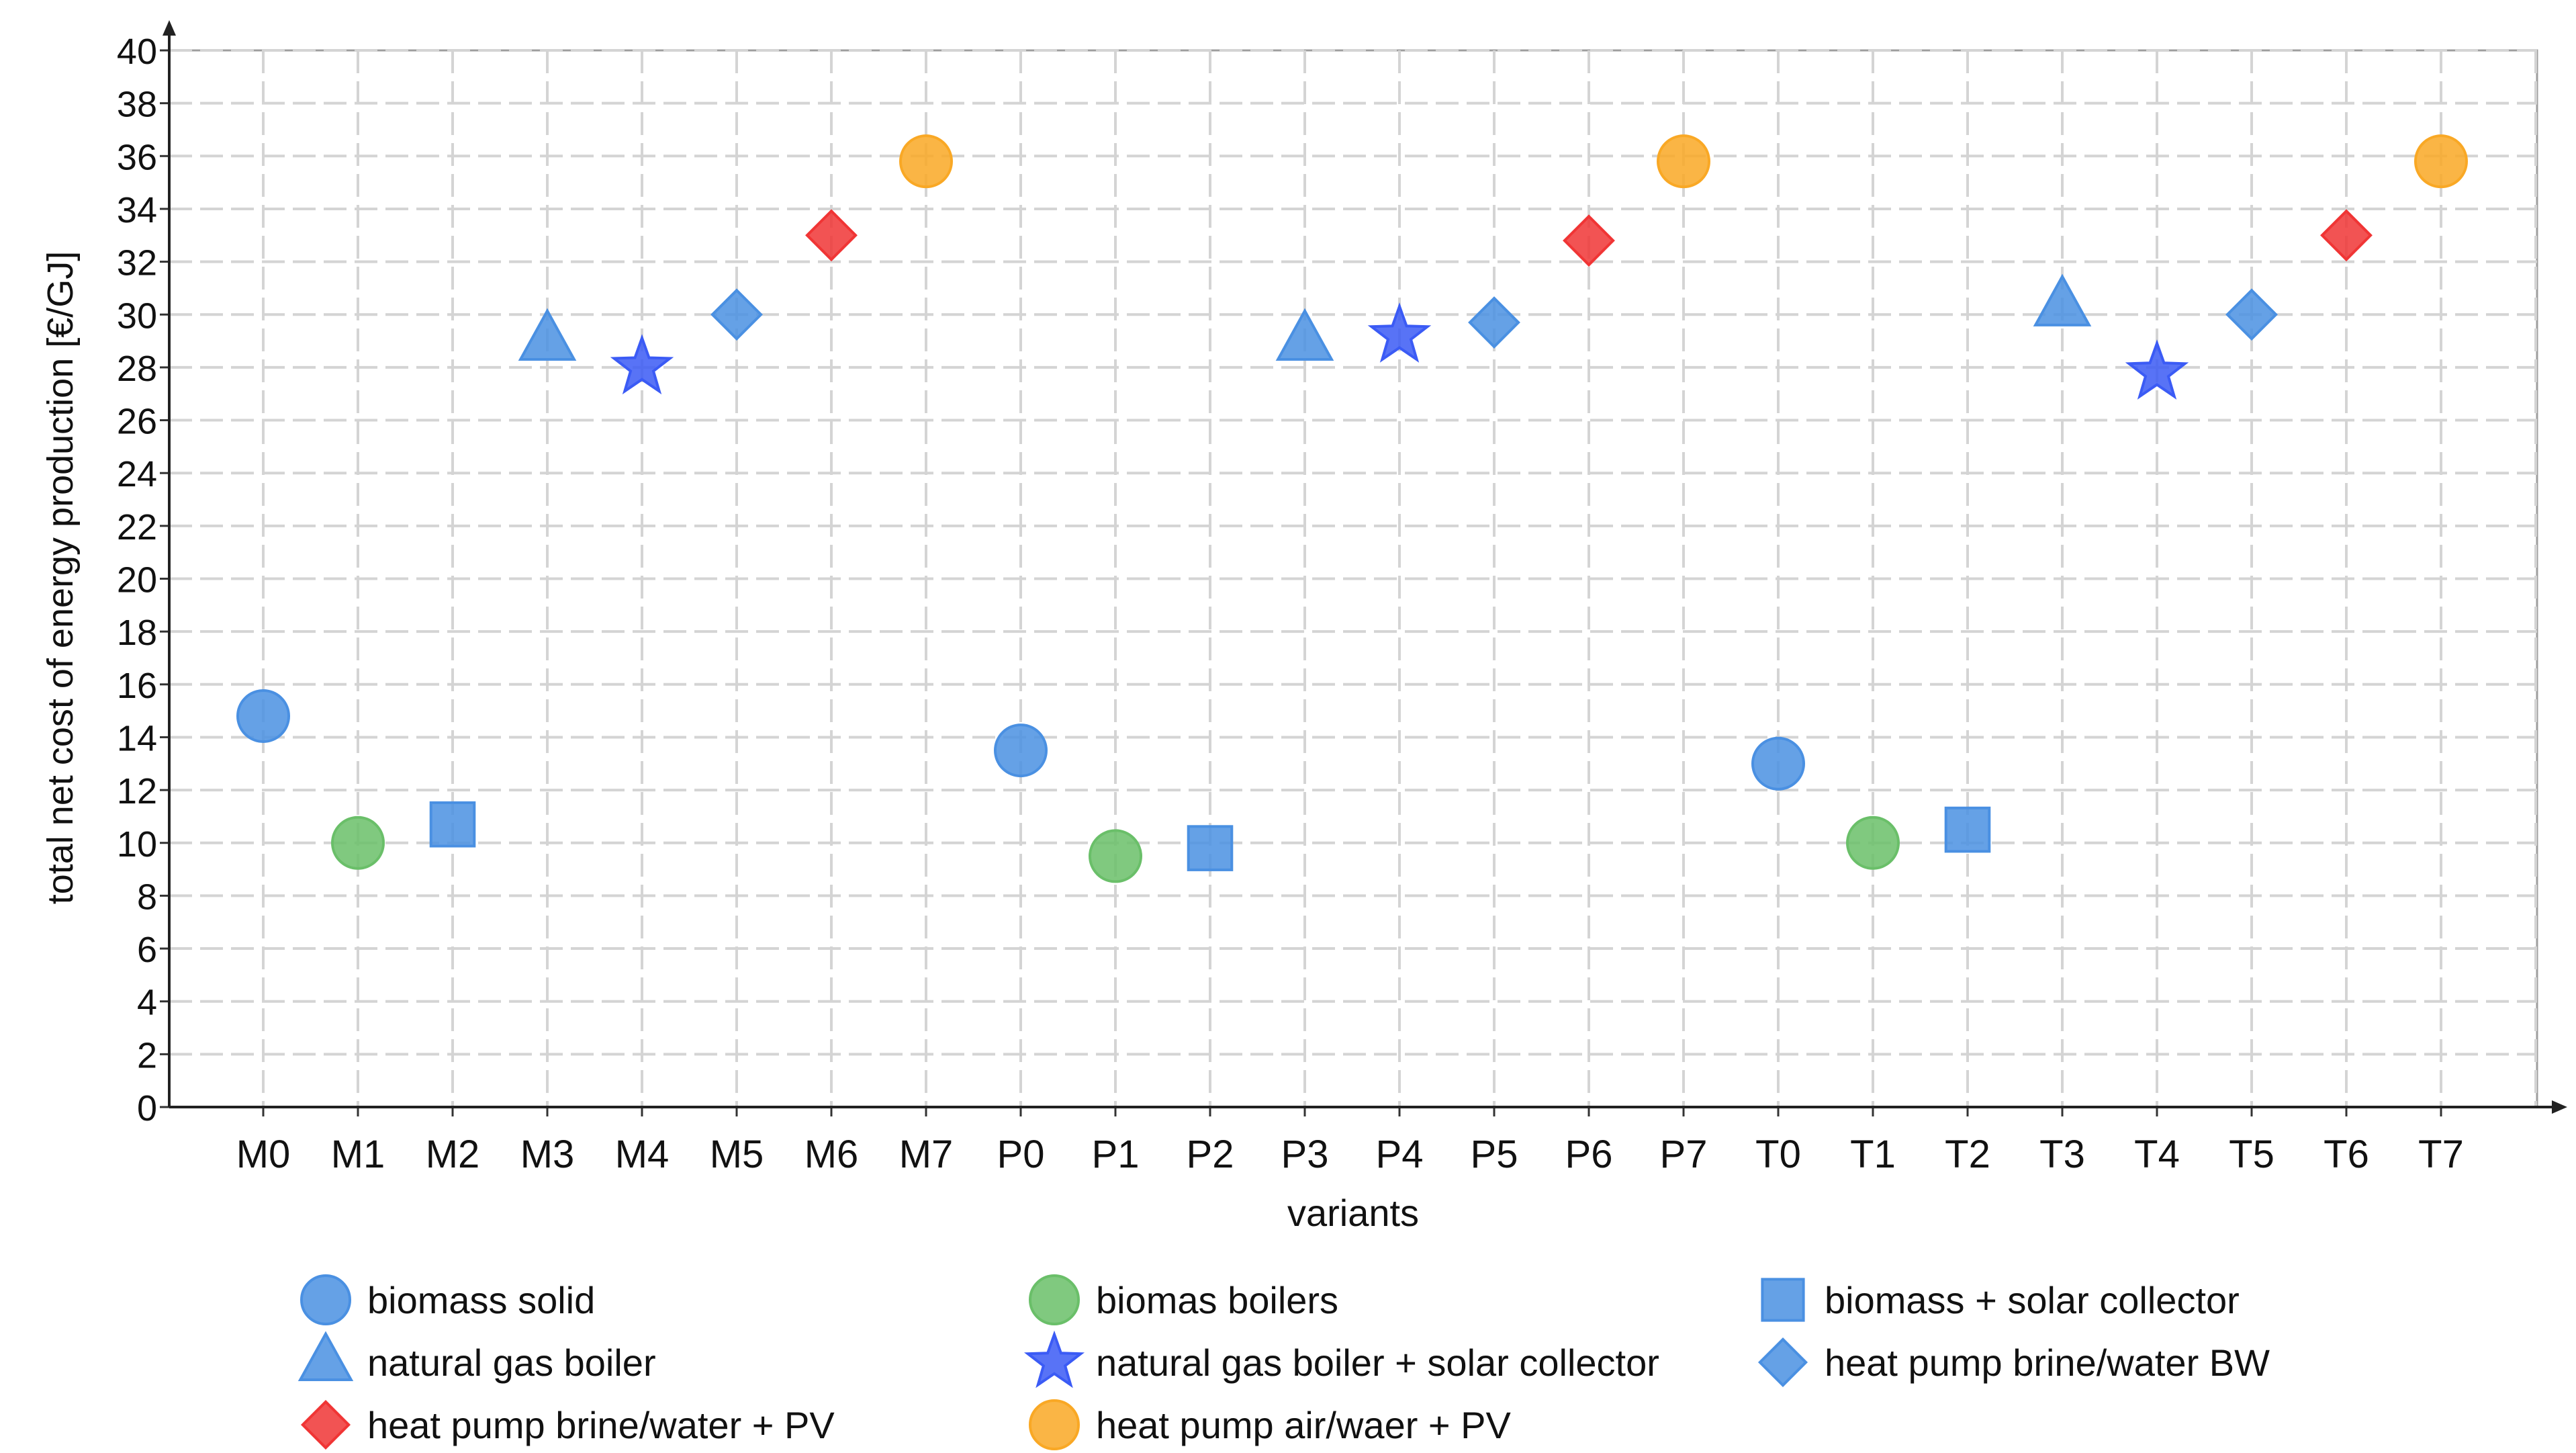 The image size is (2576, 1453). Describe the element at coordinates (147, 950) in the screenshot. I see `y-tick-label: 6` at that location.